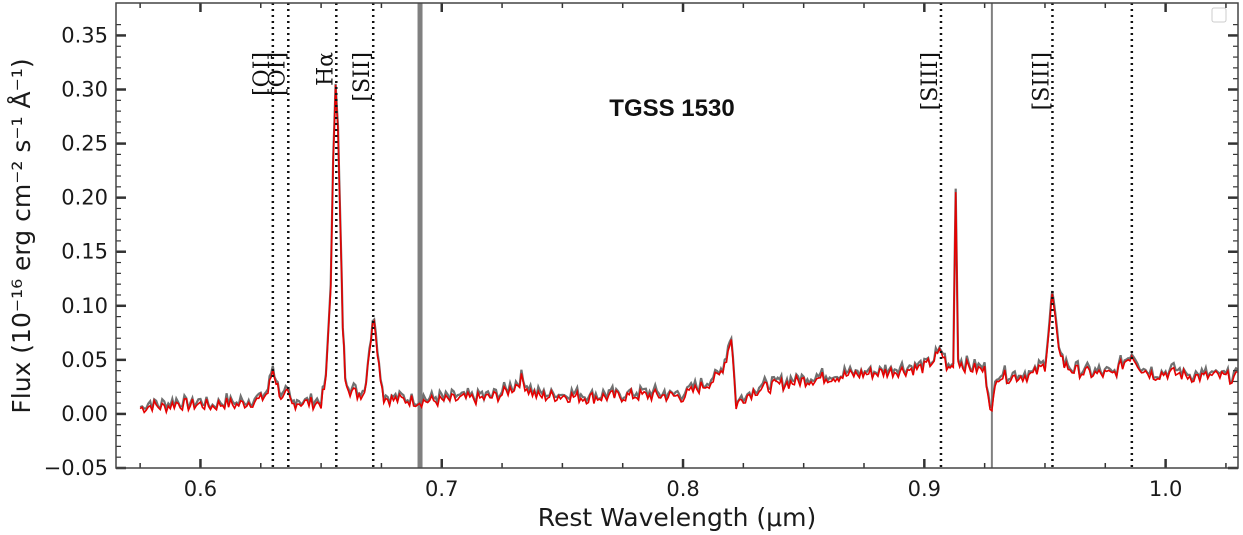  What do you see at coordinates (200, 489) in the screenshot?
I see `x-tick-label: 0.6` at bounding box center [200, 489].